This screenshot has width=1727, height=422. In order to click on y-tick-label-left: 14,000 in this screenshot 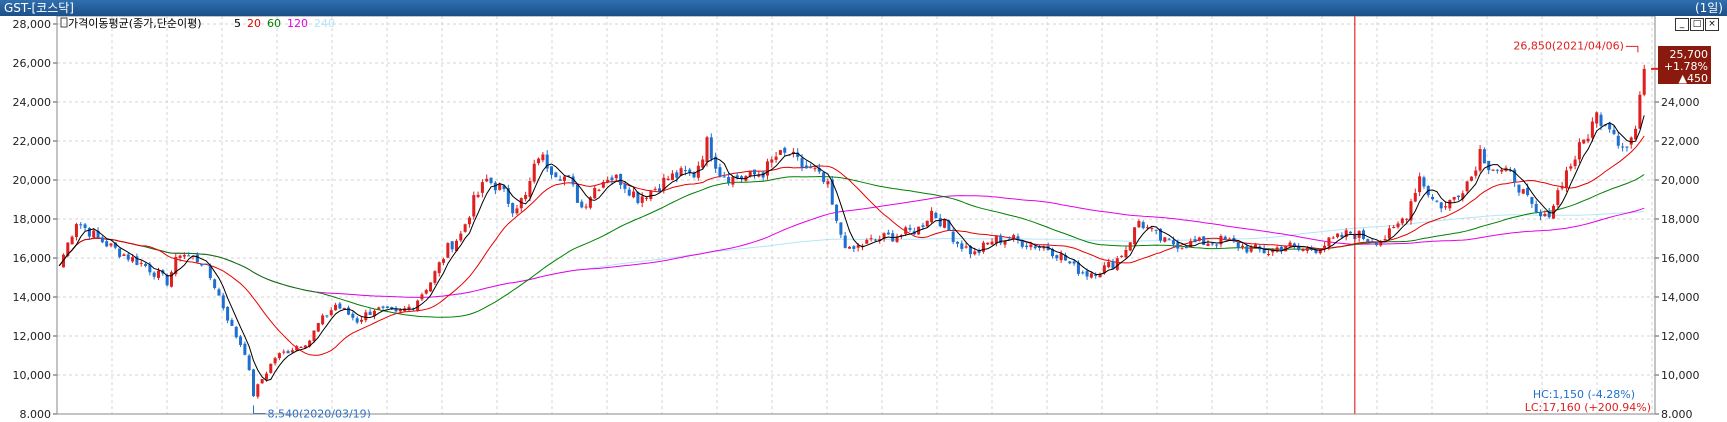, I will do `click(32, 297)`.